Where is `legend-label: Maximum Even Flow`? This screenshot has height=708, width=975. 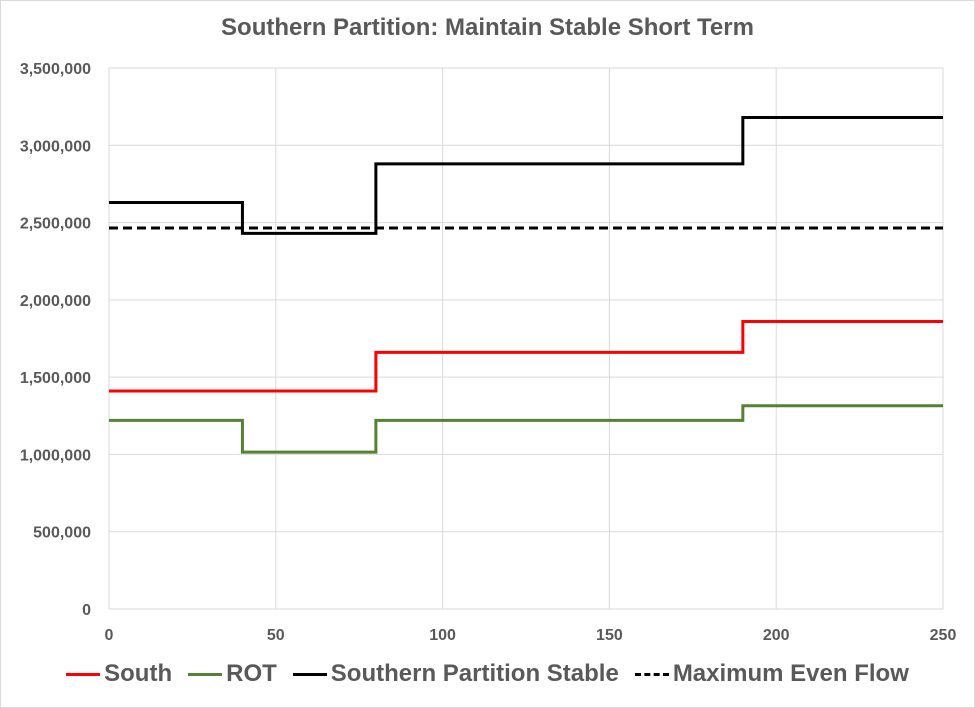
legend-label: Maximum Even Flow is located at coordinates (790, 673).